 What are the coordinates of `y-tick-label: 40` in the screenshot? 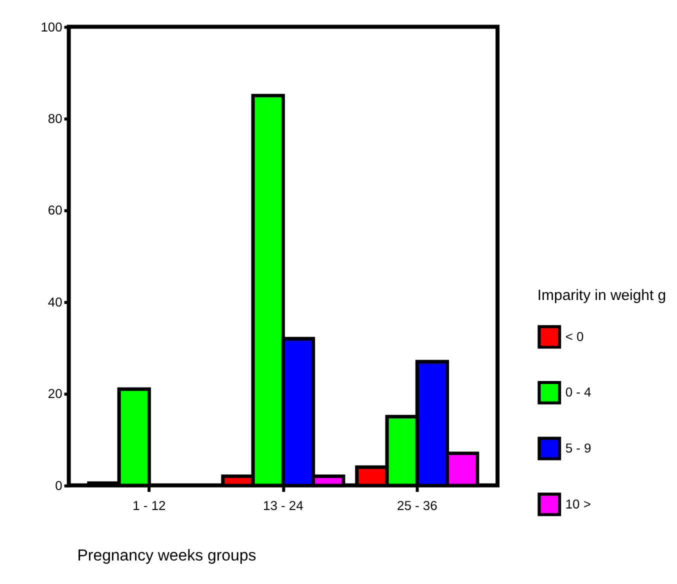 It's located at (55, 302).